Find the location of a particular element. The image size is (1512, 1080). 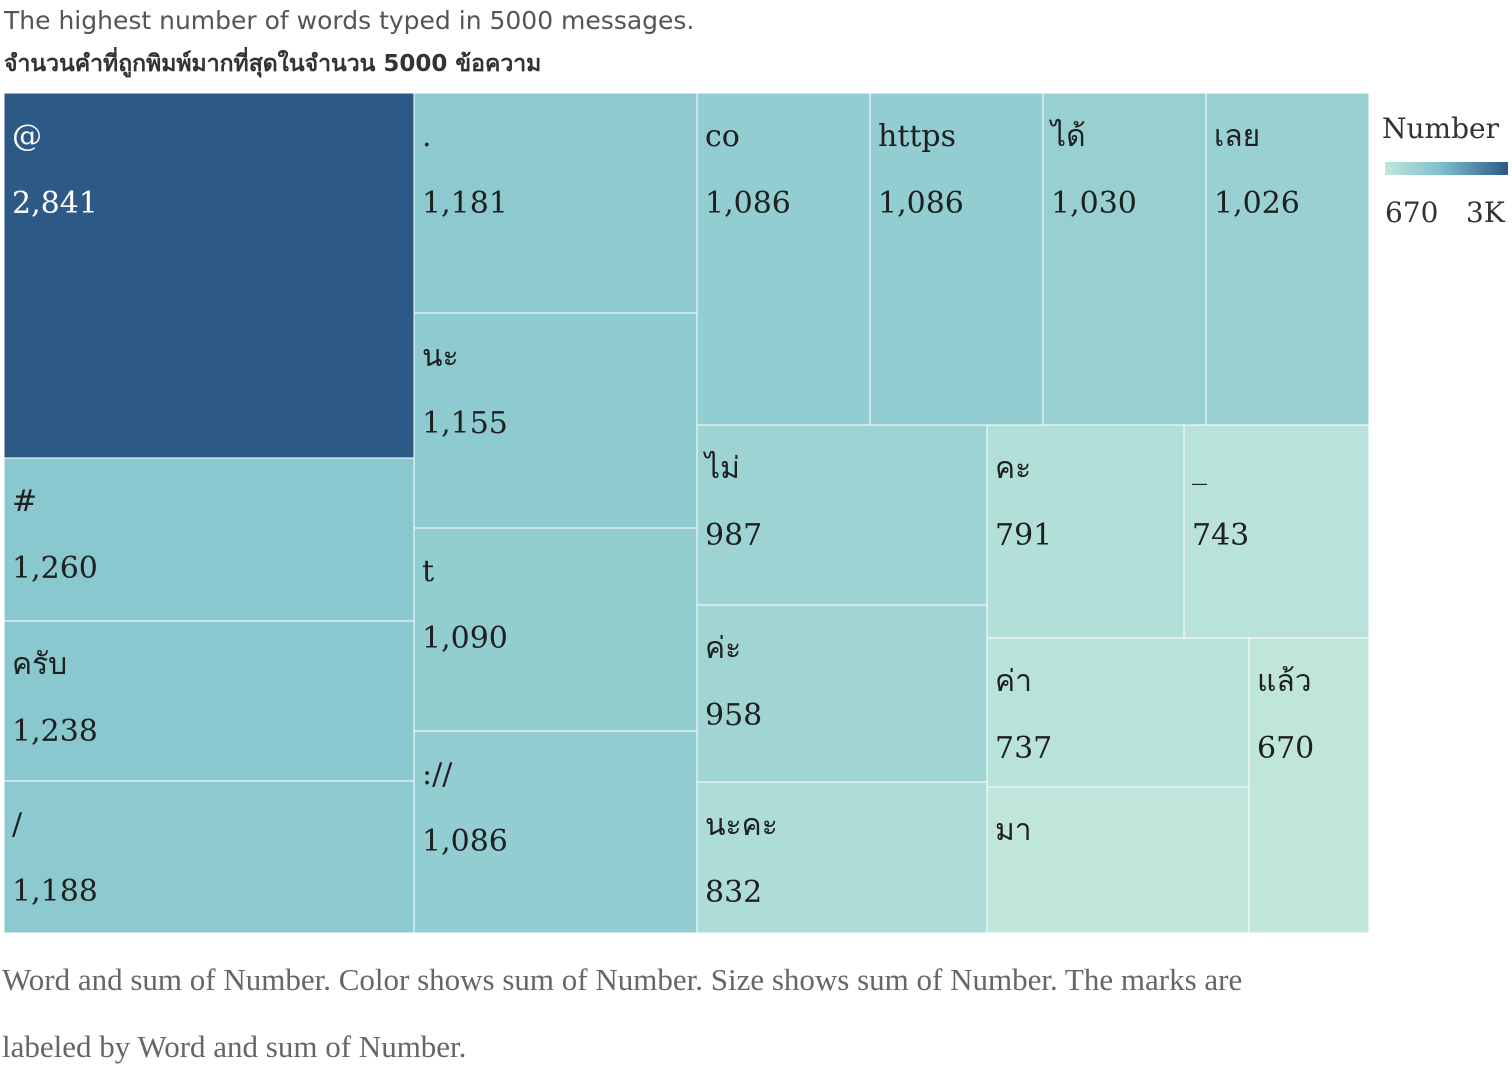

treemap-value-label: 791 is located at coordinates (1023, 535).